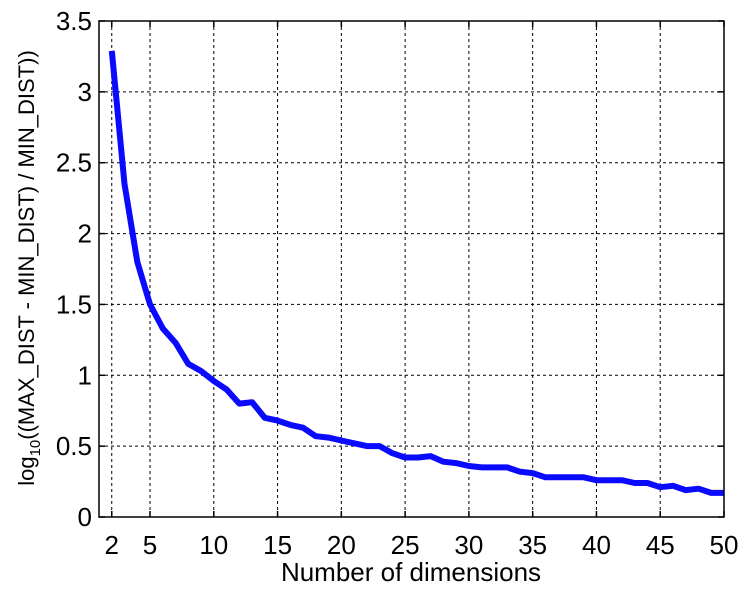 This screenshot has height=590, width=746. I want to click on y-axis-title: log10((MAX_DIST - MIN_DIST) / MIN_DIST)), so click(29, 268).